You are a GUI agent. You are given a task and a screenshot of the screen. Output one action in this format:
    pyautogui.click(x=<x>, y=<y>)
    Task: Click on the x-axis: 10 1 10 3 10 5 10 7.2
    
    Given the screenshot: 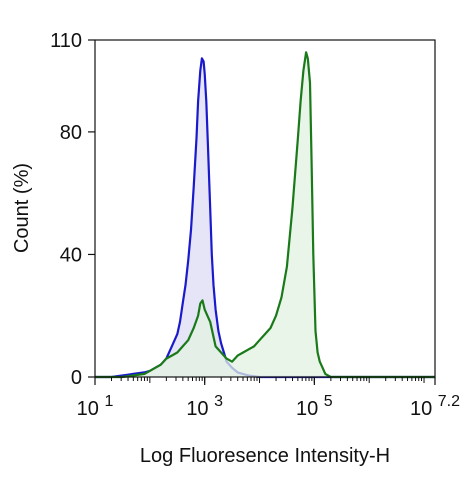 What is the action you would take?
    pyautogui.click(x=268, y=398)
    